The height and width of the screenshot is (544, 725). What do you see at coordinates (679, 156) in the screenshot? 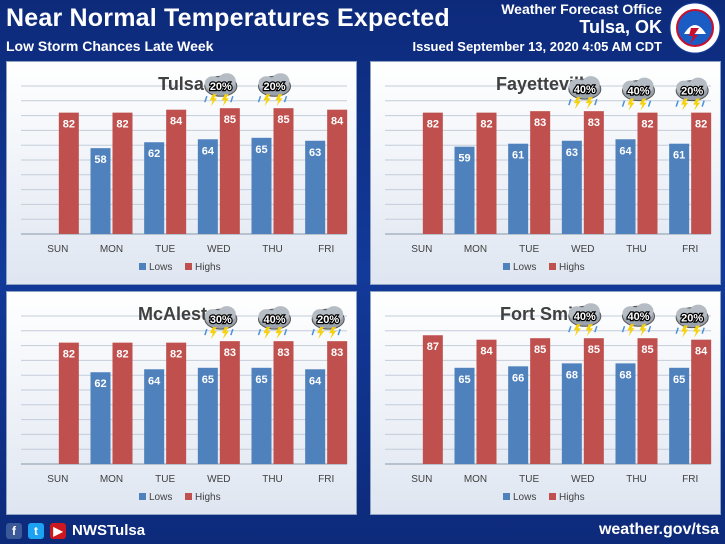
I see `low-value-label: 61` at bounding box center [679, 156].